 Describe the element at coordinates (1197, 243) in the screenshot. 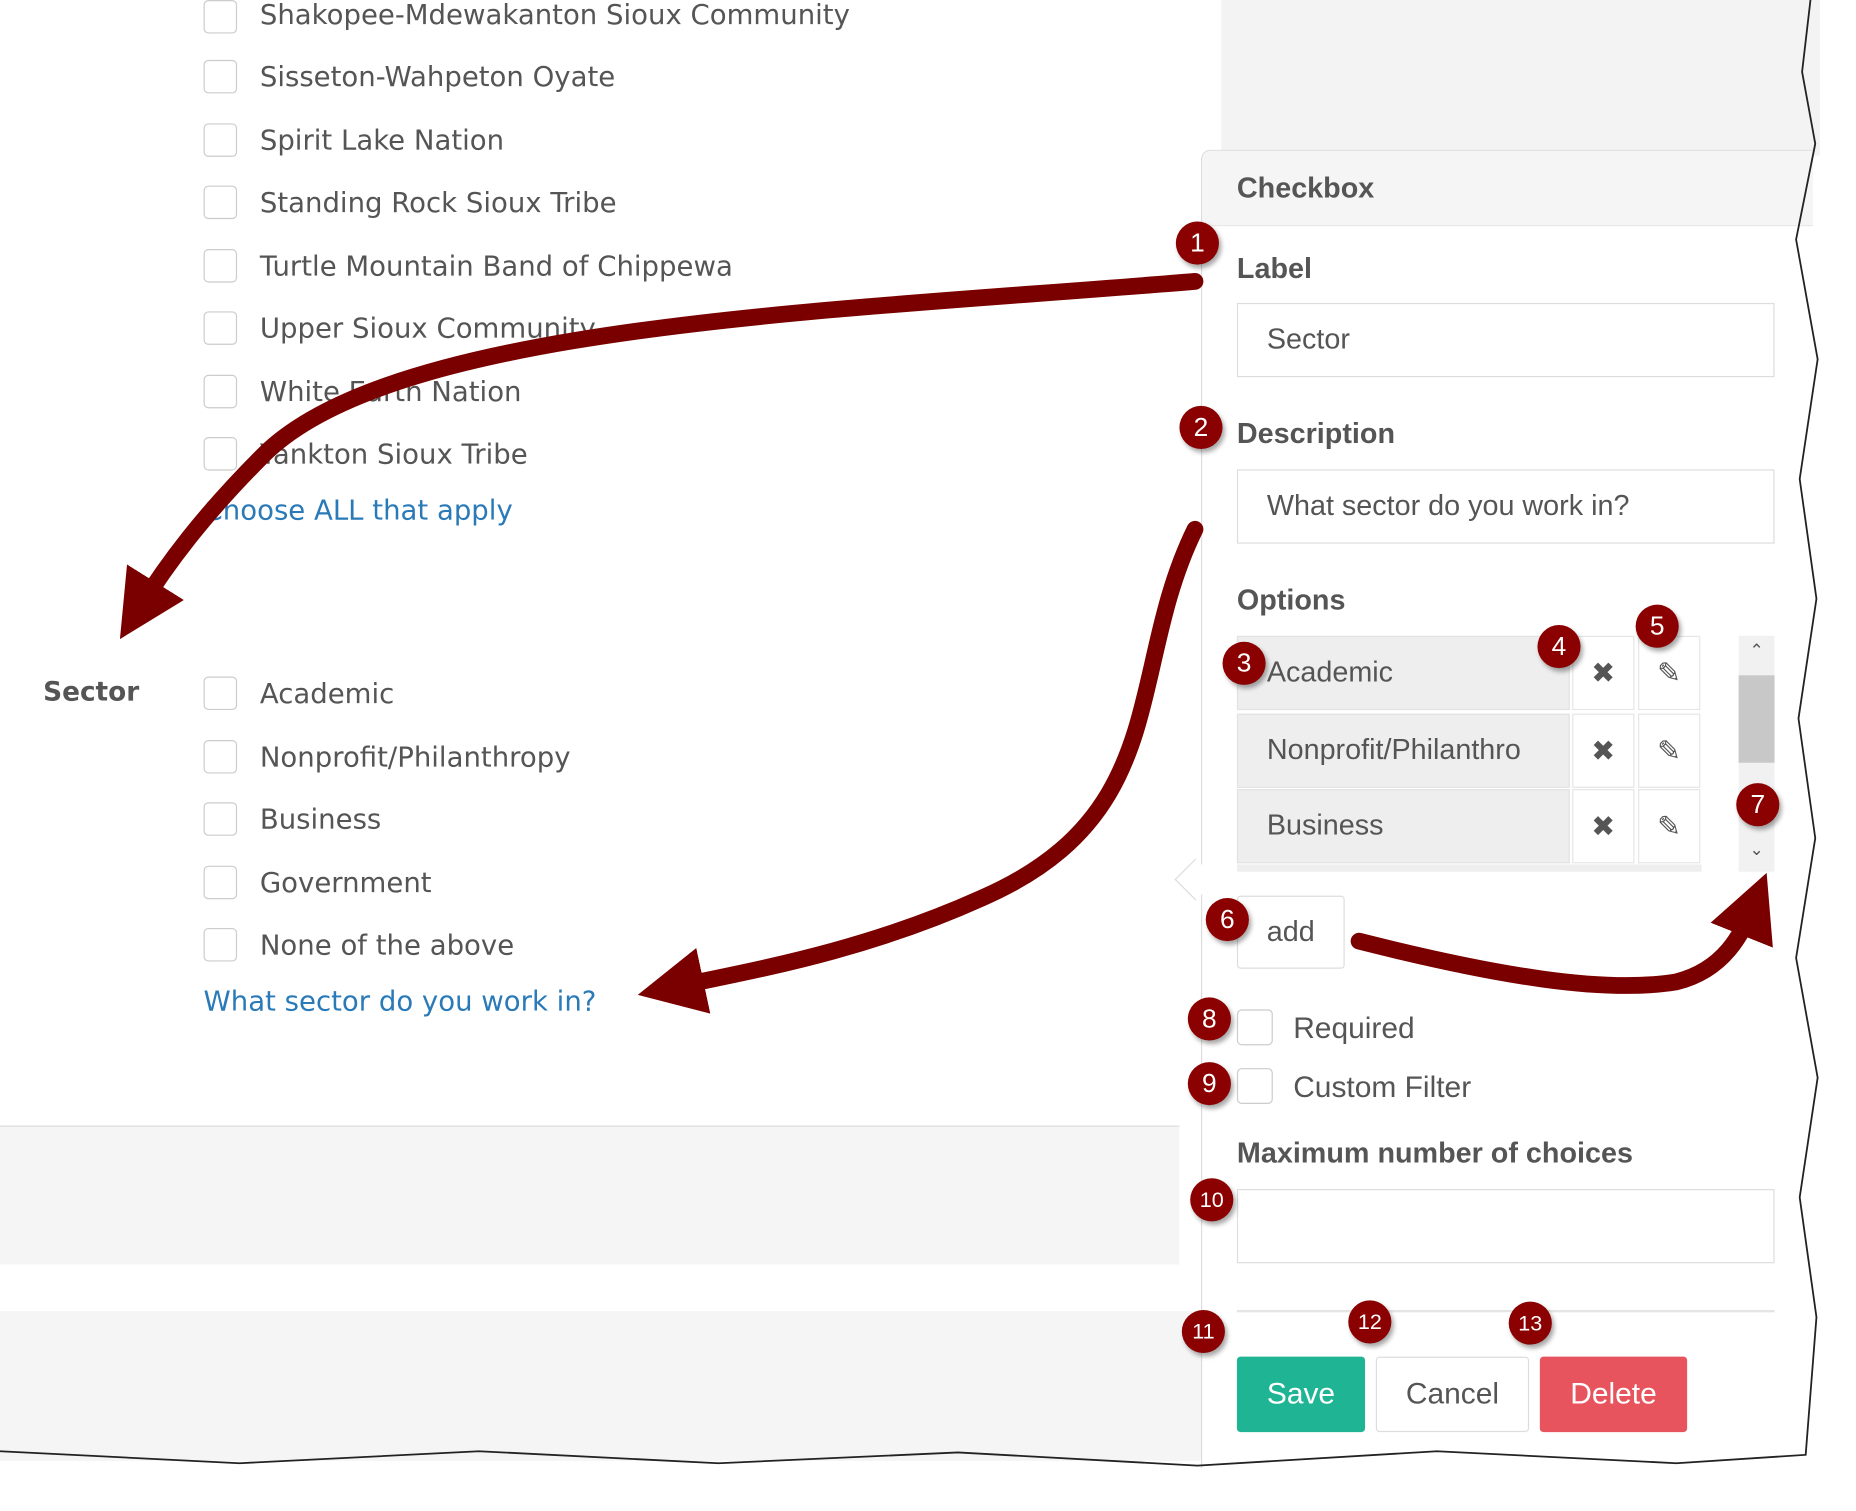

I see `callout-1: 1` at that location.